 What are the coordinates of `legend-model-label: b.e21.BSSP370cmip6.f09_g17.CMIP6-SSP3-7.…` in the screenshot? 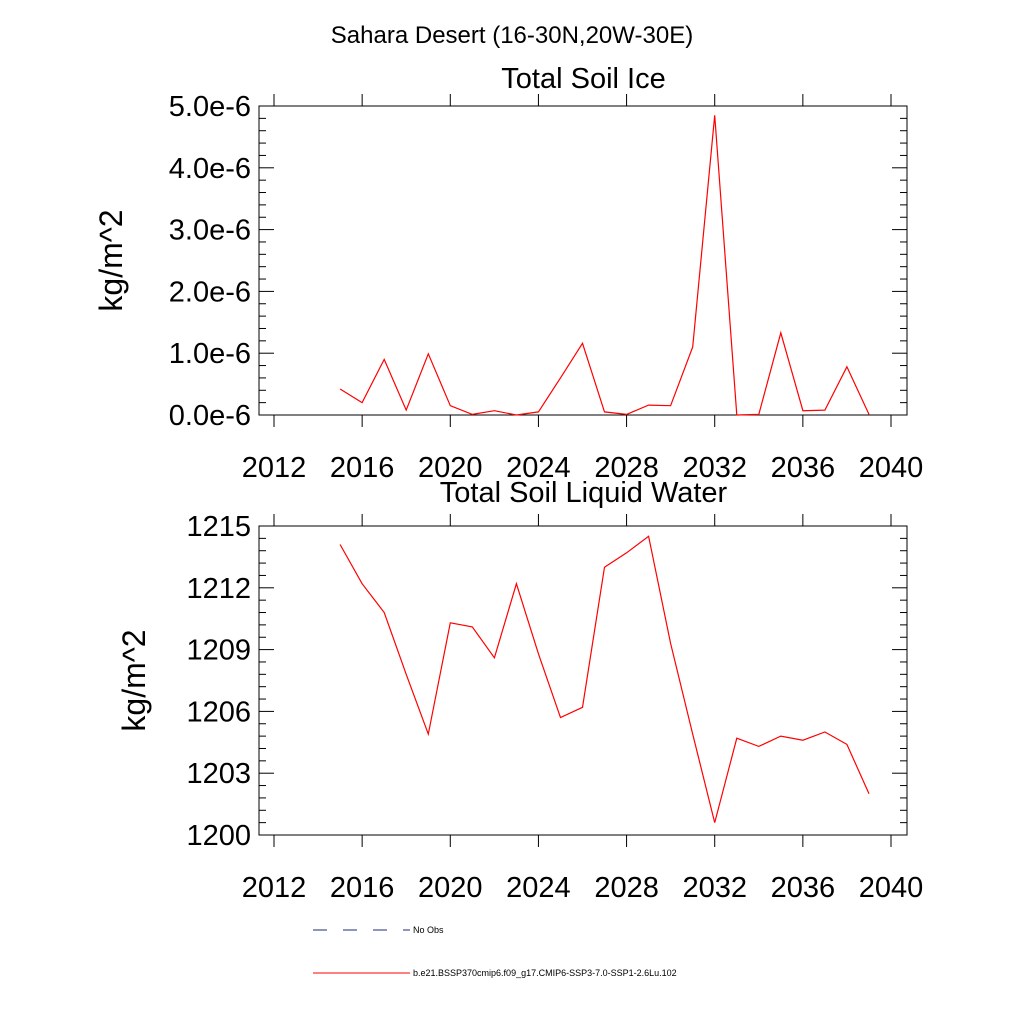 It's located at (545, 973).